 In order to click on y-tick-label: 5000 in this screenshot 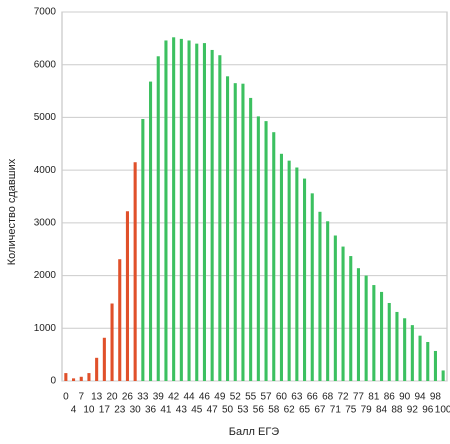, I will do `click(45, 117)`.